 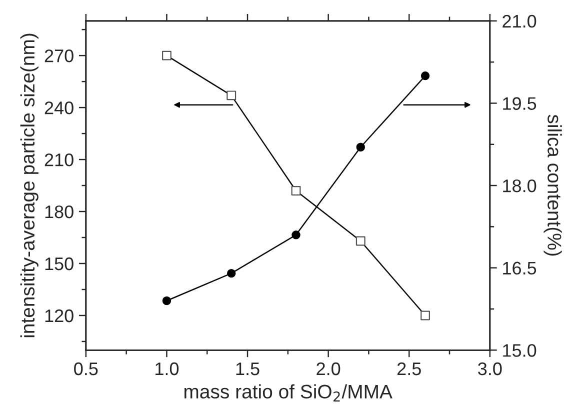 I want to click on x-tick-label: 1.0, so click(x=167, y=369).